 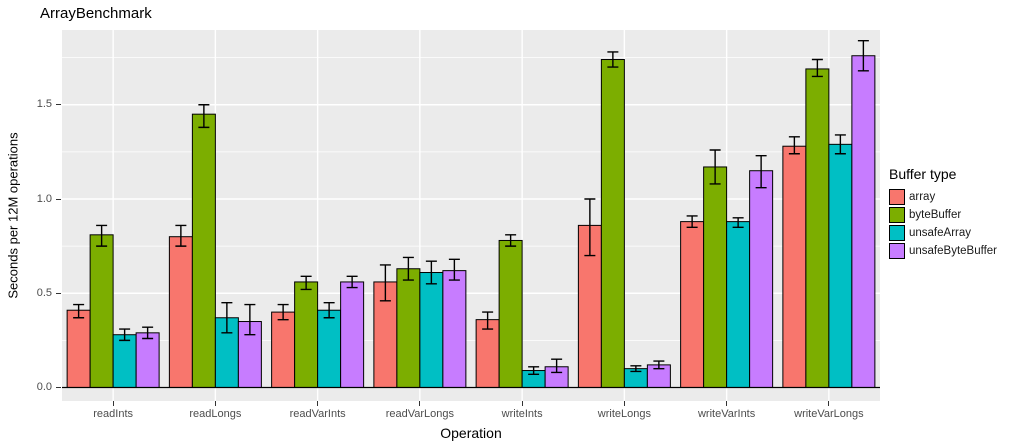 I want to click on y-tick-mark-0.0, so click(x=58, y=387).